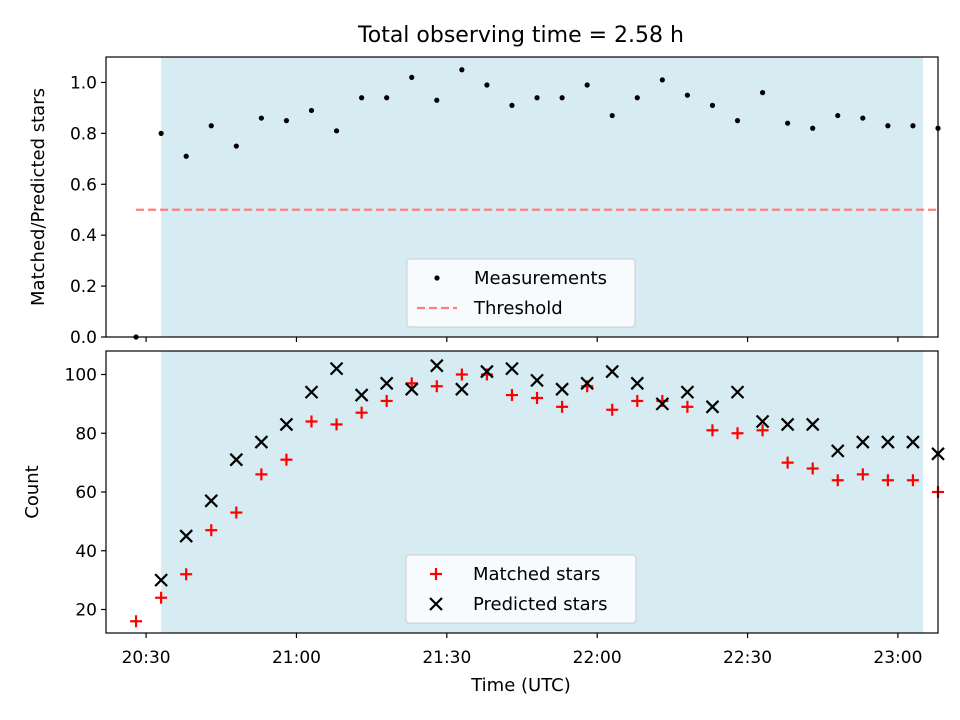  I want to click on figure-title: Total observing time = 2.58 h, so click(520, 35).